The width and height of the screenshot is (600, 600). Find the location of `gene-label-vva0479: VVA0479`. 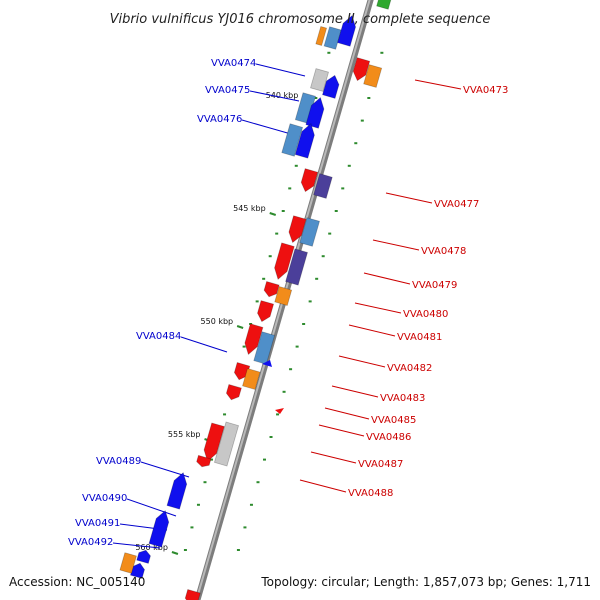

gene-label-vva0479: VVA0479 is located at coordinates (434, 285).